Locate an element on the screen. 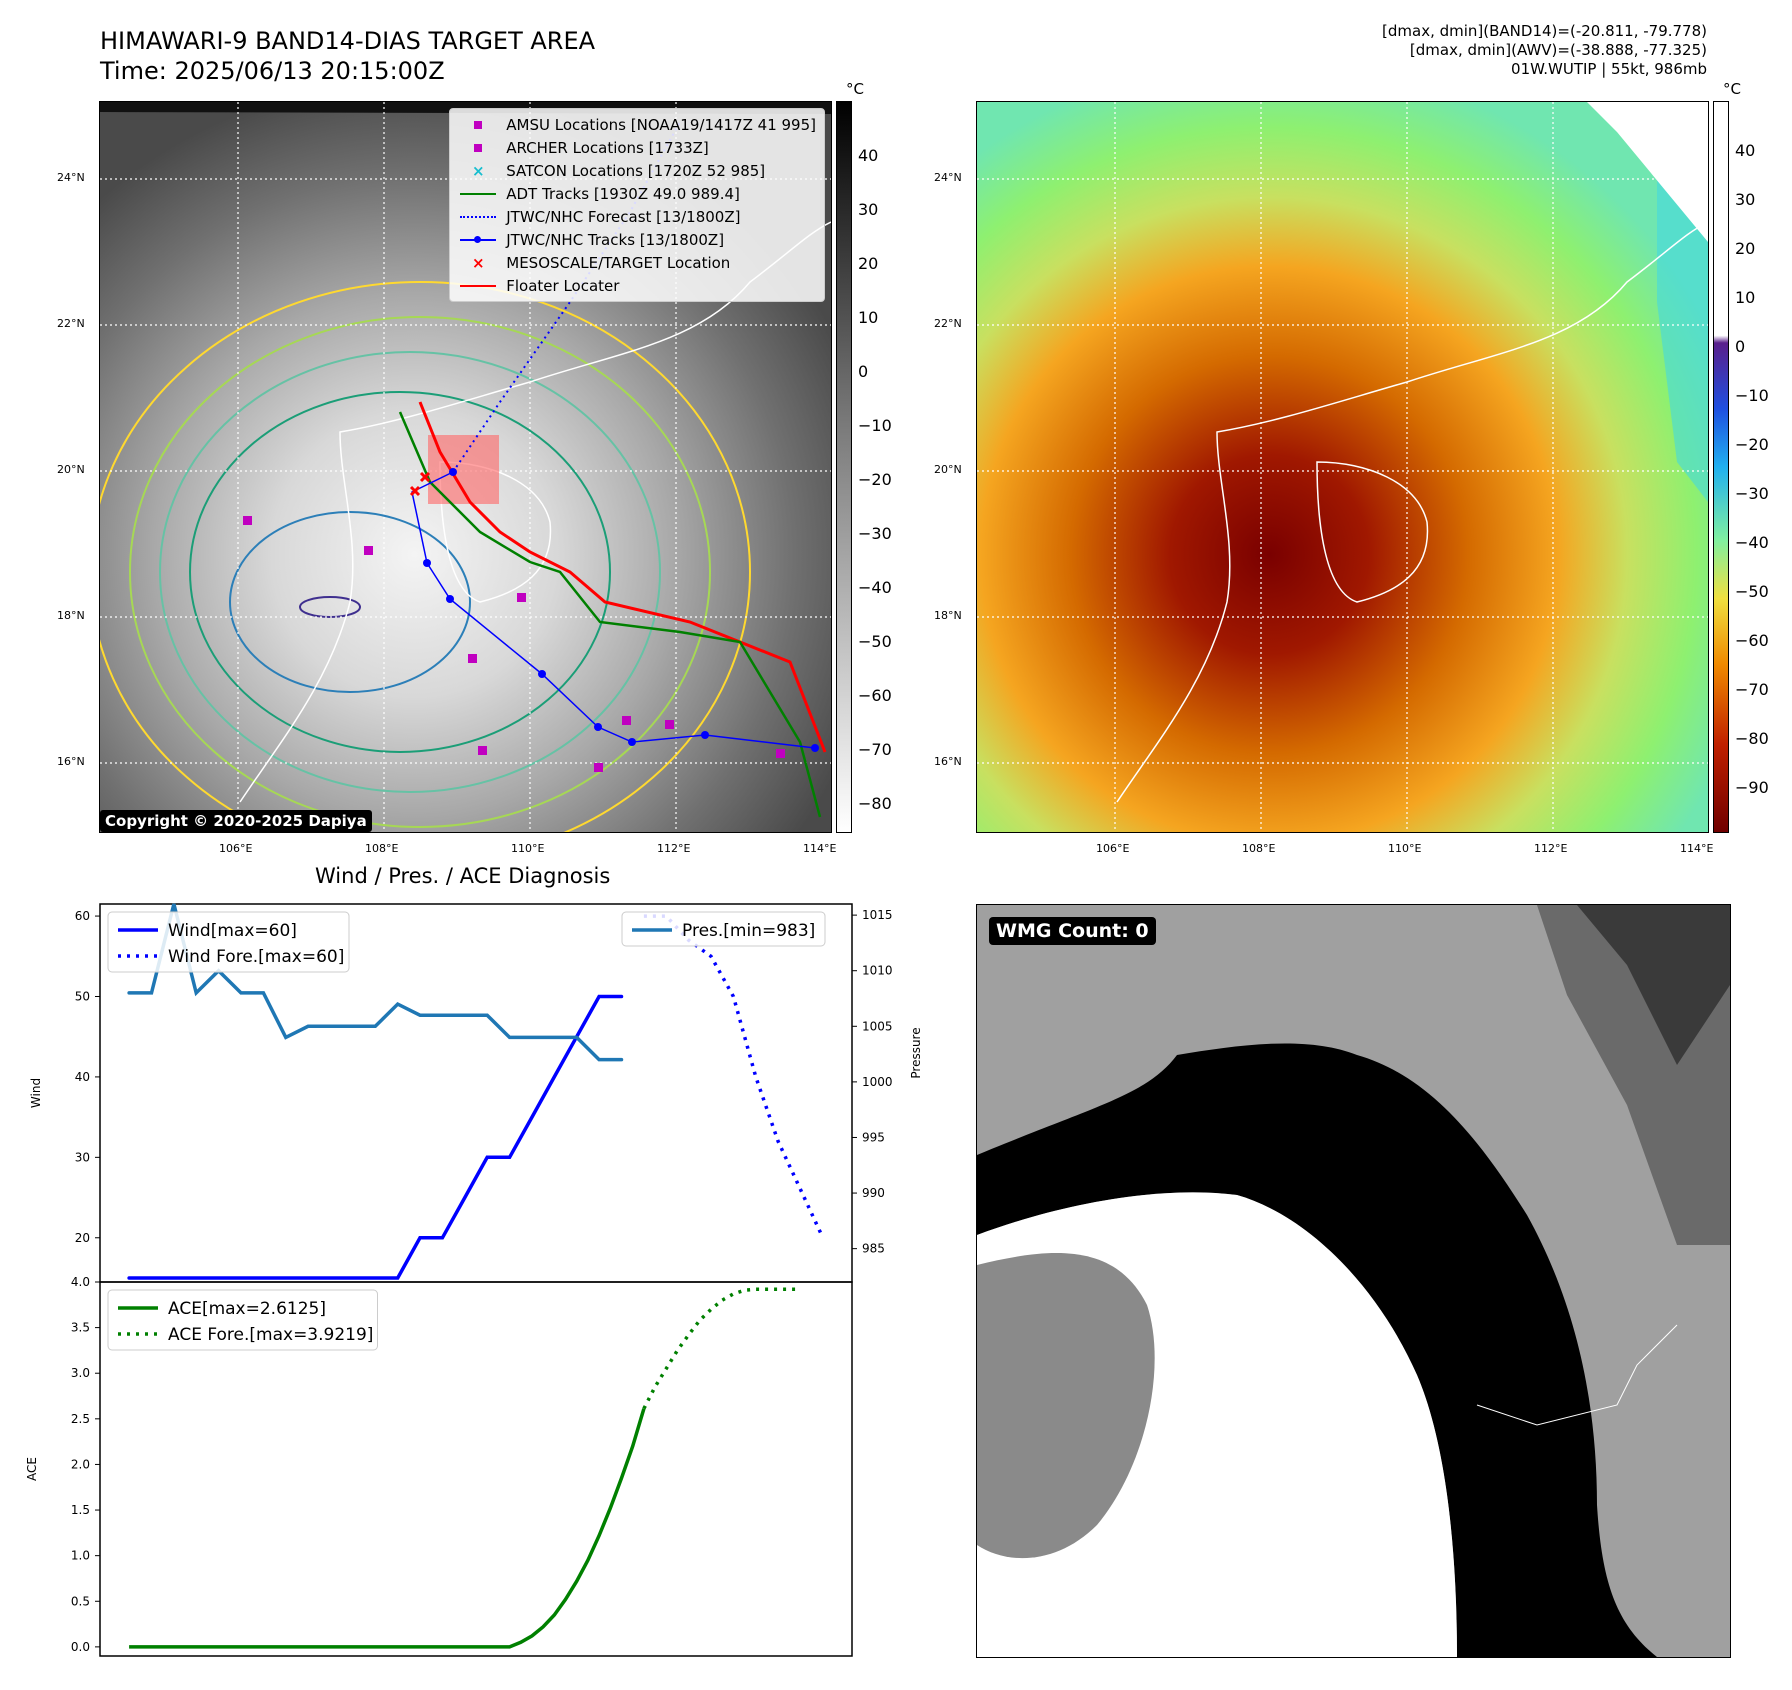 Image resolution: width=1792 pixels, height=1690 pixels. wmg-count-badge: WMG Count: 0 is located at coordinates (1072, 931).